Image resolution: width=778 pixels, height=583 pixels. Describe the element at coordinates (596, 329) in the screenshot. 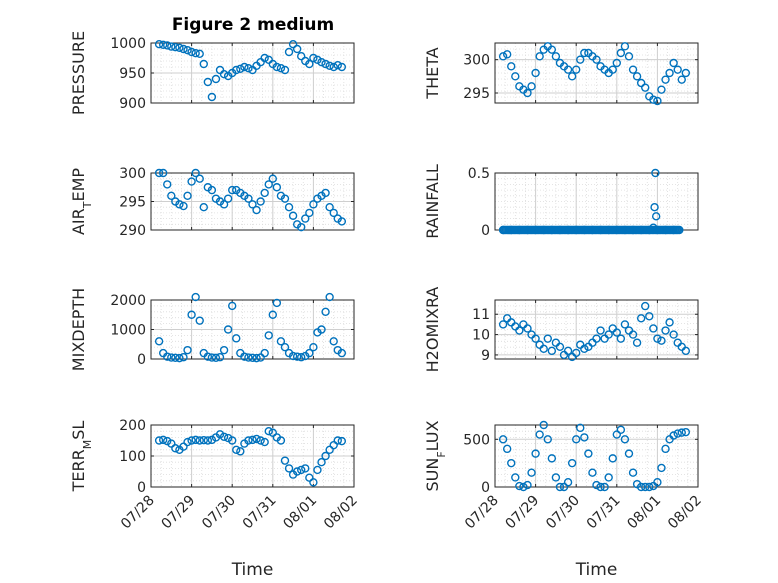

I see `axes-box` at that location.